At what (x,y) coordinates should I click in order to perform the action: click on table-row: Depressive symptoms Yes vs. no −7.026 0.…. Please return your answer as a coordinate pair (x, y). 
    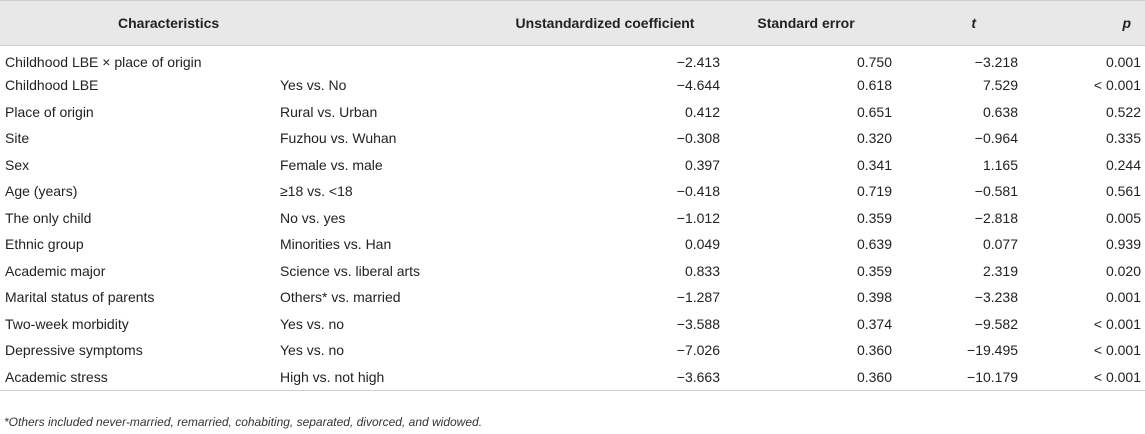
    Looking at the image, I should click on (572, 350).